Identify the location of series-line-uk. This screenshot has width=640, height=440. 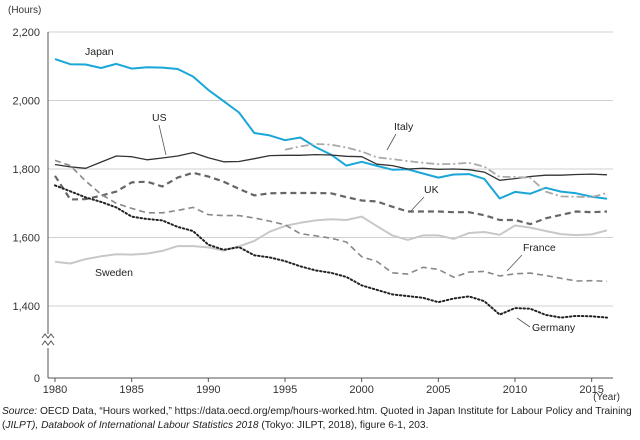
(331, 198).